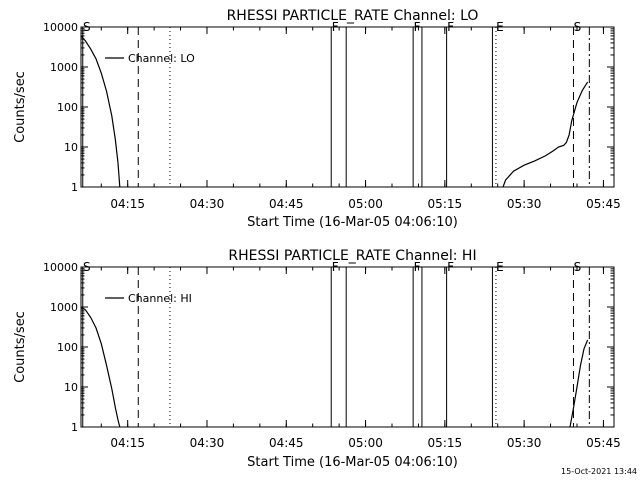 The width and height of the screenshot is (640, 480). What do you see at coordinates (599, 471) in the screenshot?
I see `footer-timestamp: 15-Oct-2021 13:44` at bounding box center [599, 471].